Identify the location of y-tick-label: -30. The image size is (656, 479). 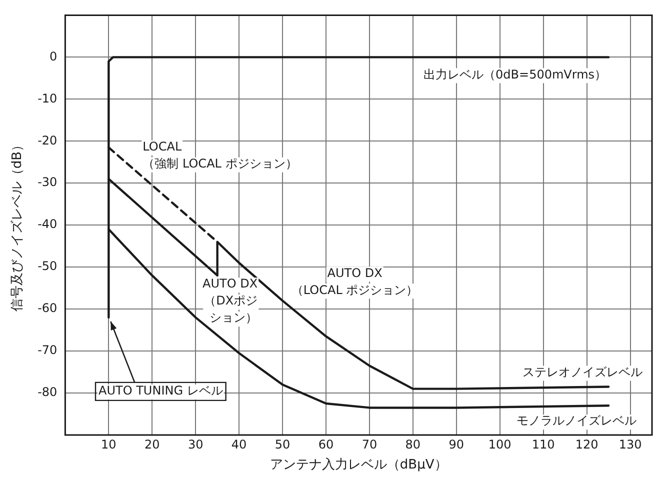
(48, 182).